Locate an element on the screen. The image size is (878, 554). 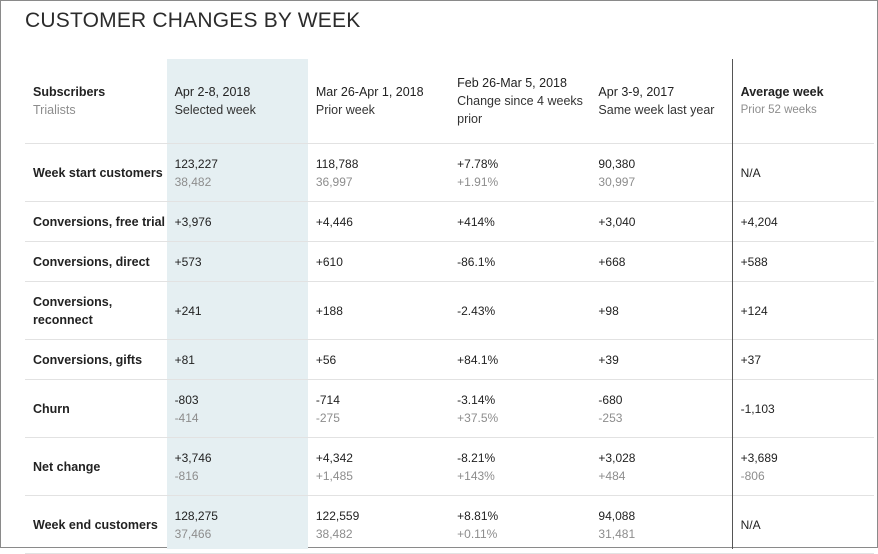
cell-value: +39 is located at coordinates (608, 359).